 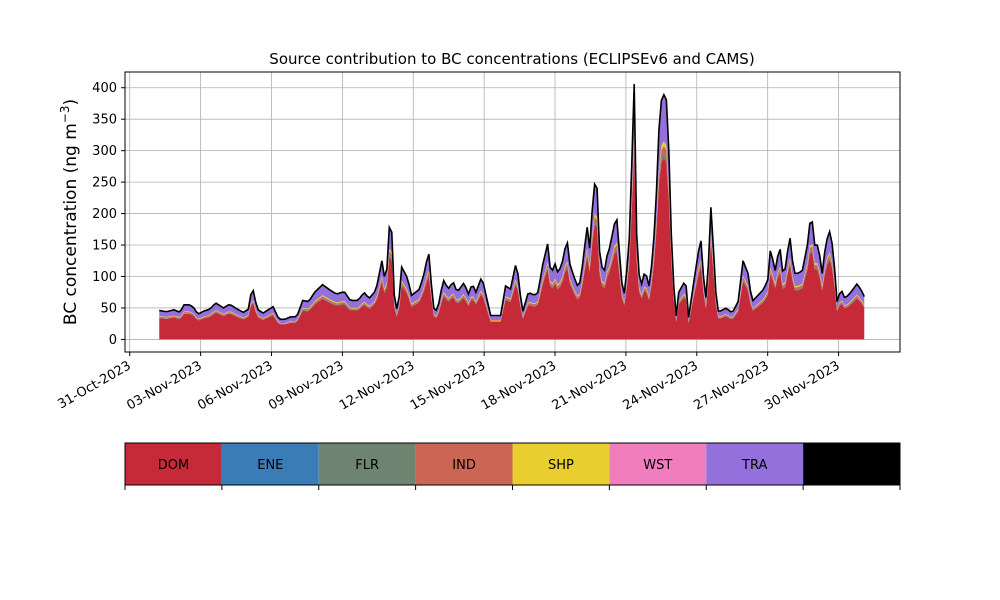 I want to click on legend-swatch-shp, so click(x=561, y=464).